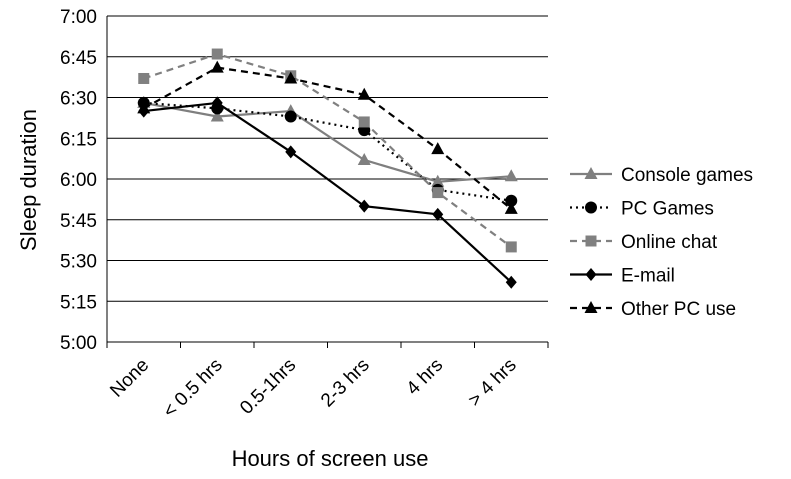  What do you see at coordinates (648, 276) in the screenshot?
I see `legend-label: E-mail` at bounding box center [648, 276].